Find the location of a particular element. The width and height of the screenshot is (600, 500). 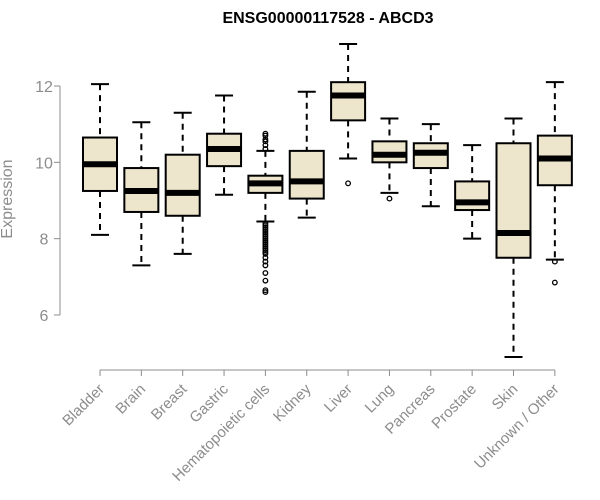

box-prostate is located at coordinates (472, 192).